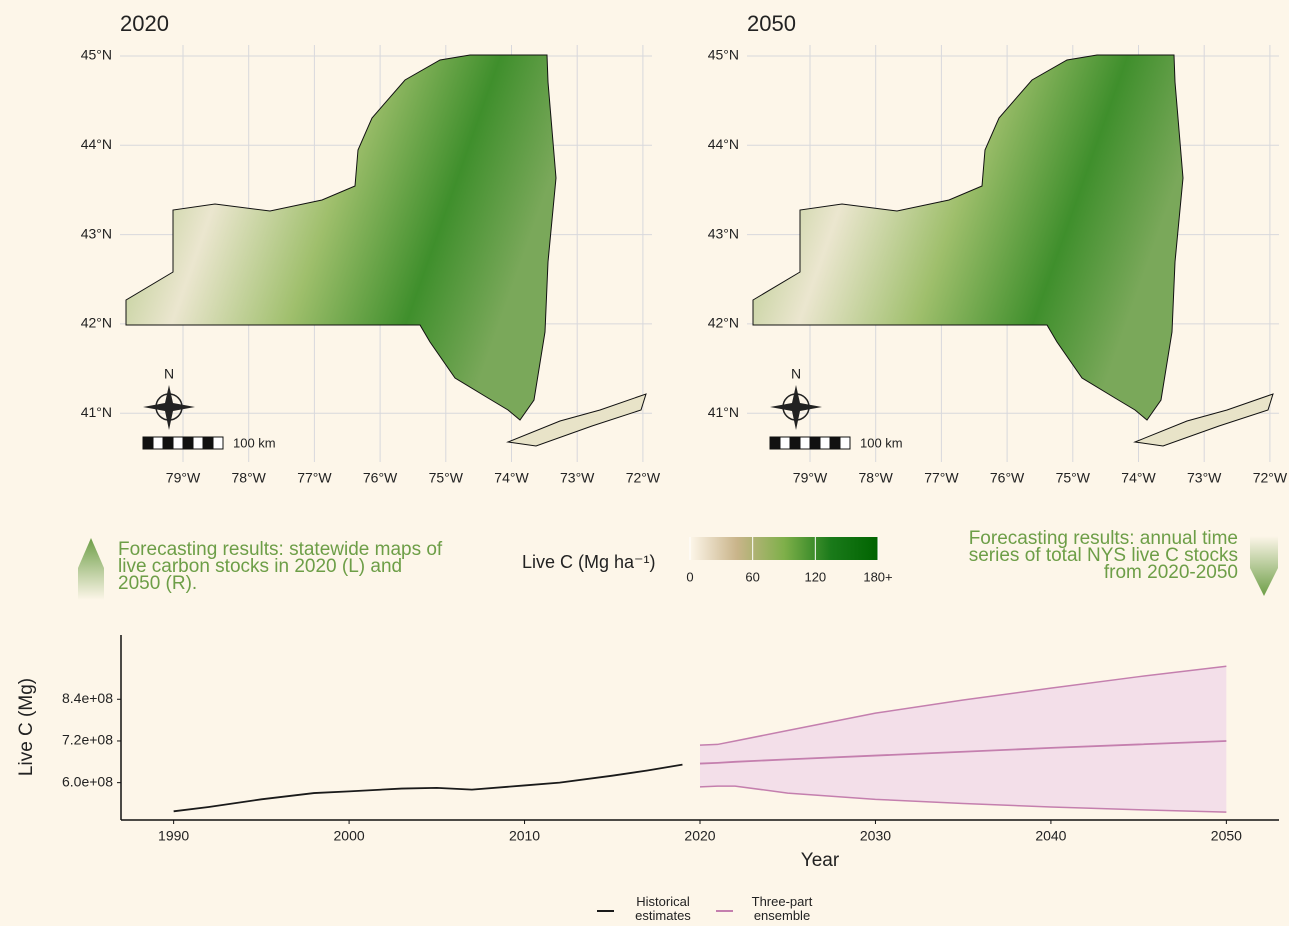  What do you see at coordinates (524, 836) in the screenshot?
I see `x-tick-label: 2010` at bounding box center [524, 836].